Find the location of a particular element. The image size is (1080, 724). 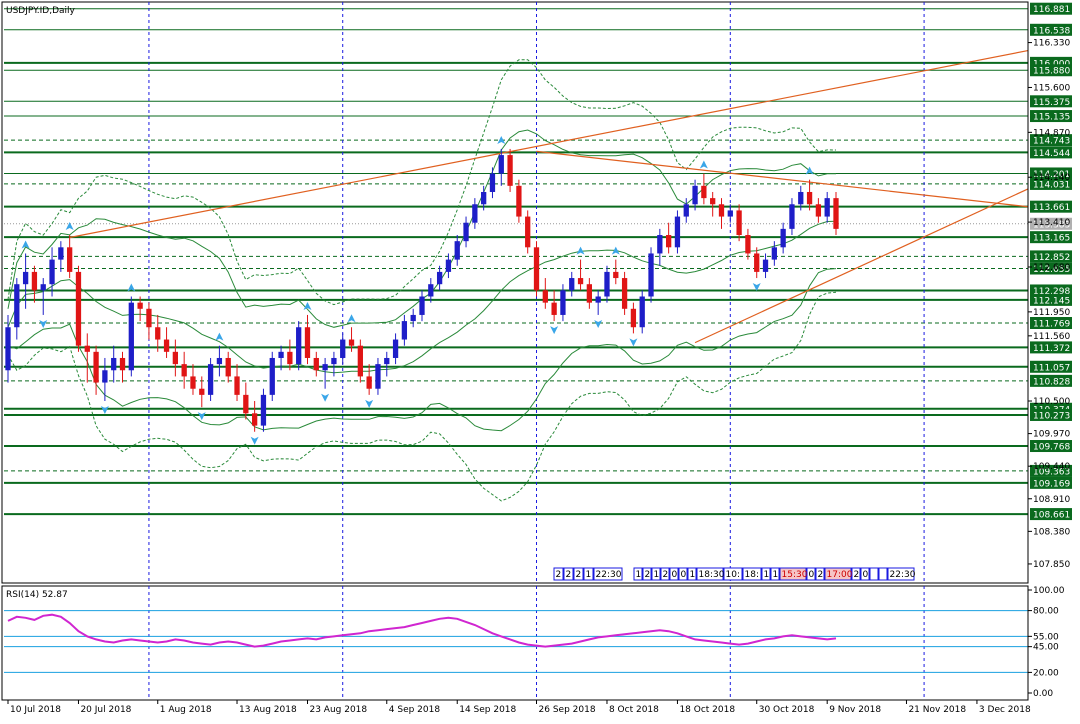

price-tick-label: 111.560 is located at coordinates (1051, 337).